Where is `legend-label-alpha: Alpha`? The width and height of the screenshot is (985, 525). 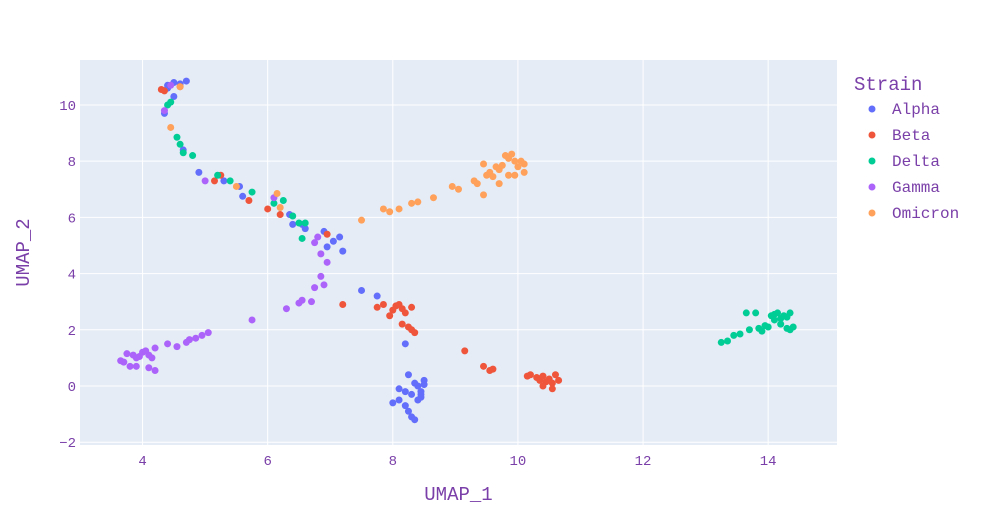 legend-label-alpha: Alpha is located at coordinates (916, 110).